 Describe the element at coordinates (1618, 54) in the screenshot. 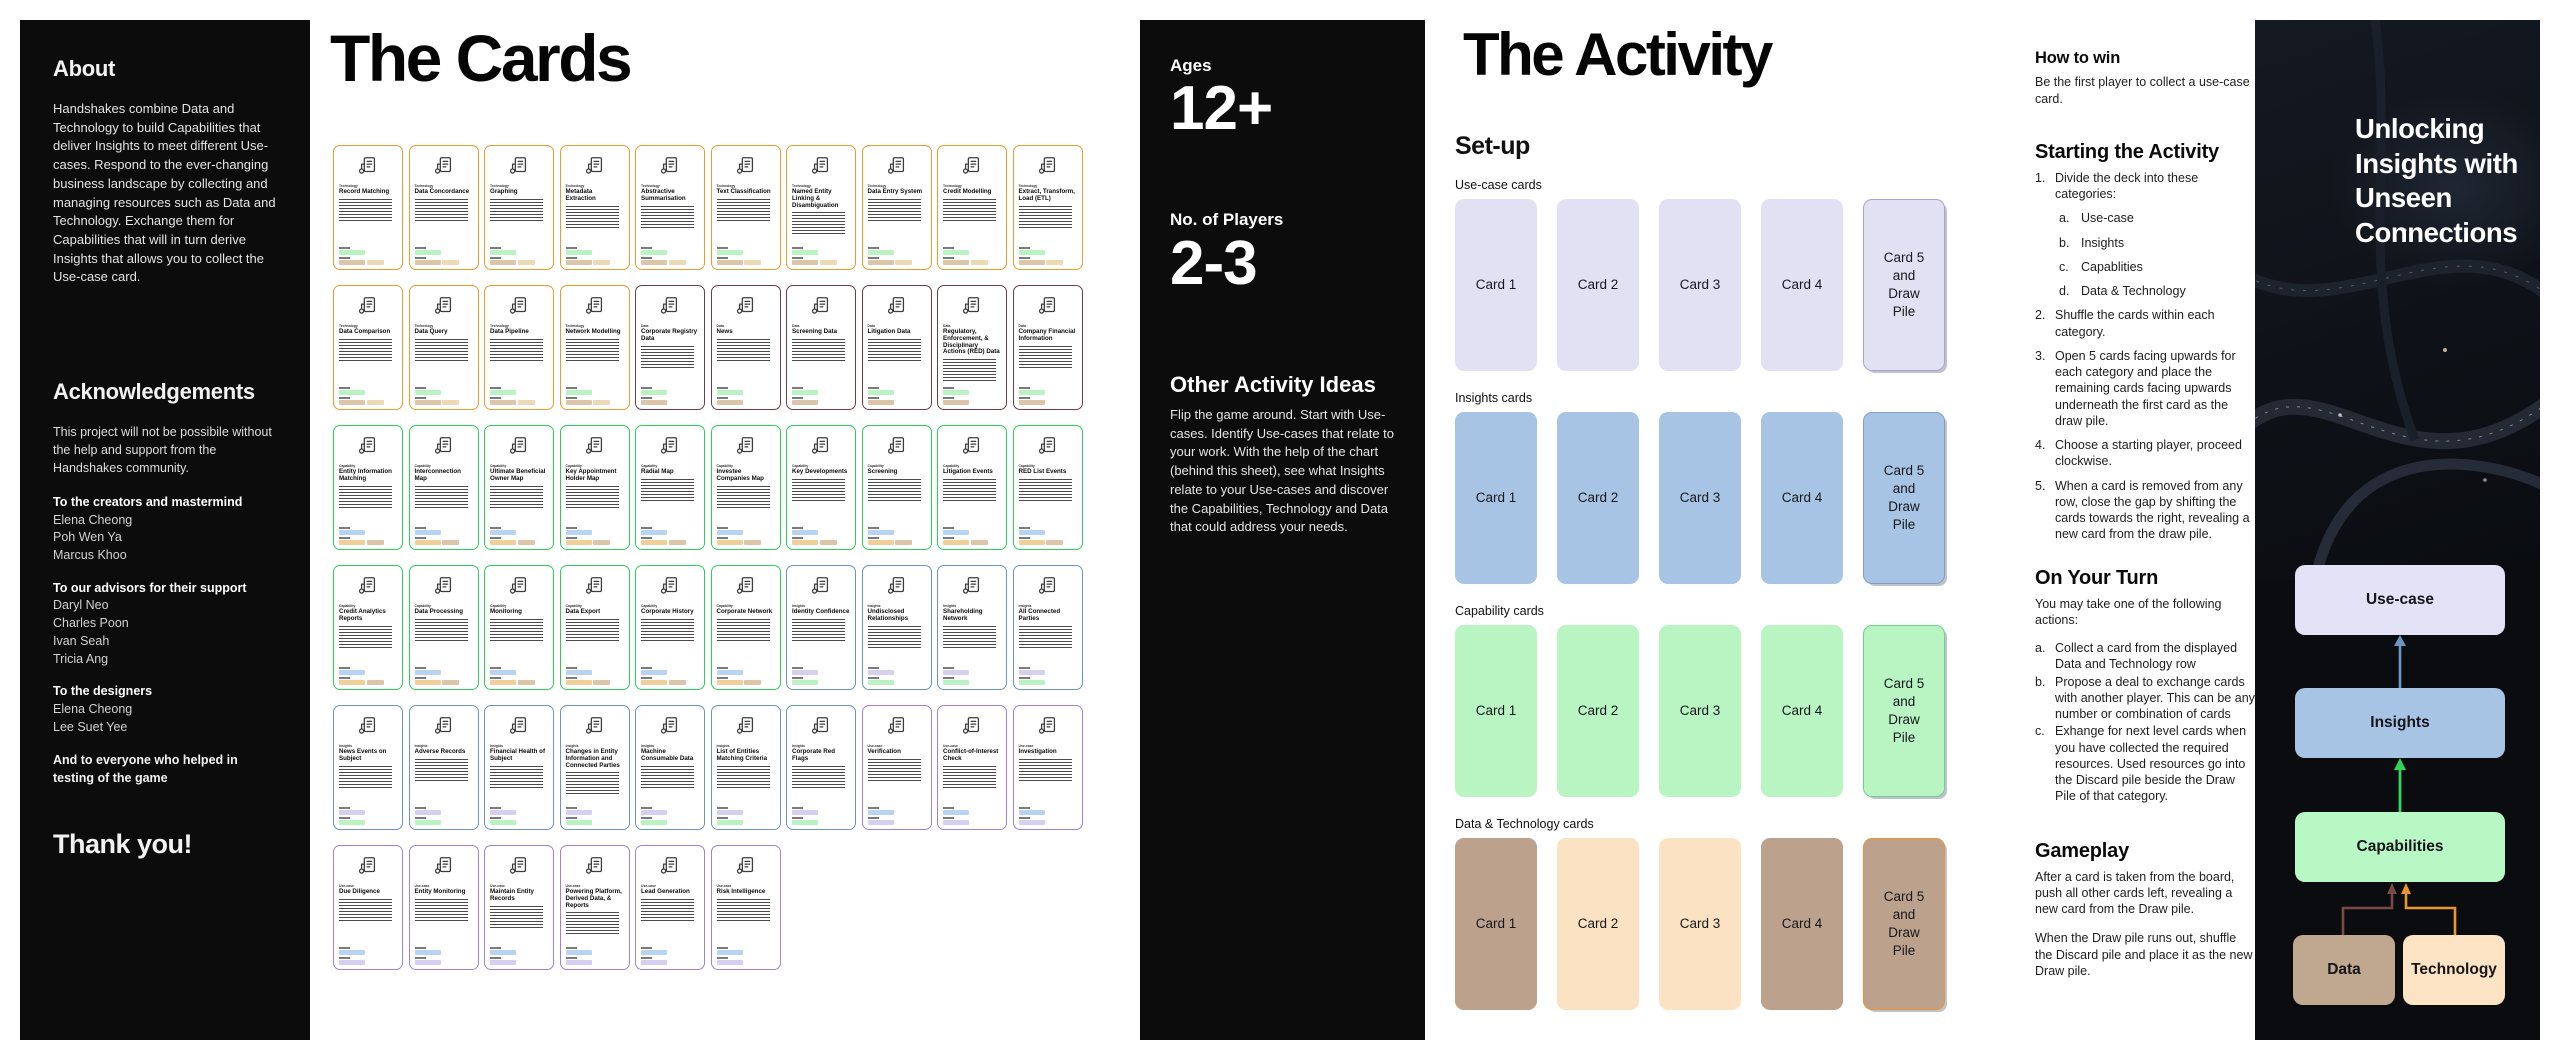

I see `activity-panel-title: The Activity` at that location.